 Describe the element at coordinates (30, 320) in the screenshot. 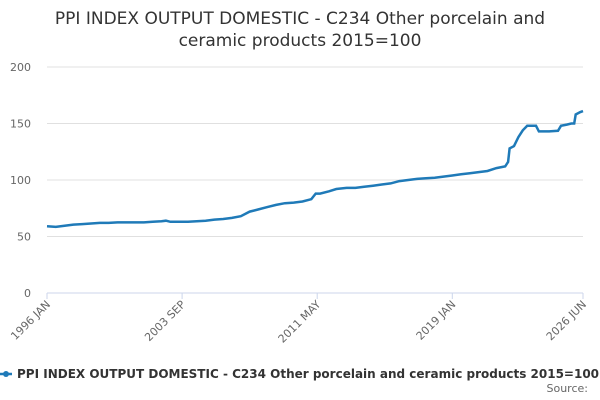

I see `x-tick-label: 1996 JAN` at that location.